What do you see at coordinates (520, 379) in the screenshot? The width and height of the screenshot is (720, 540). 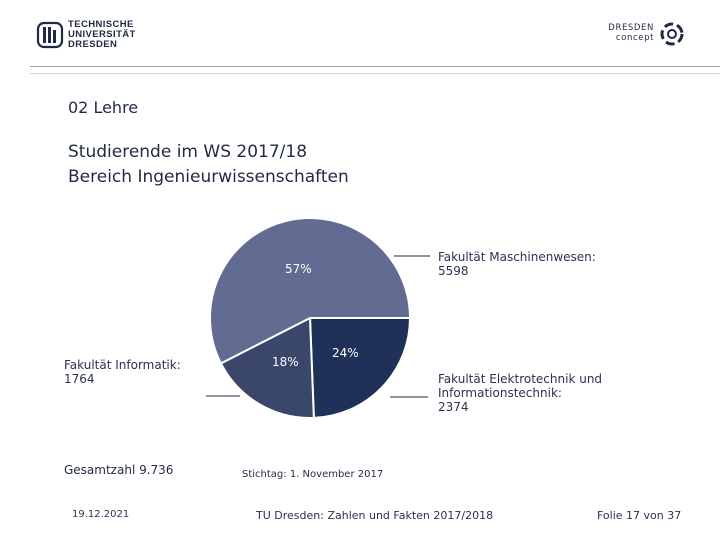 I see `legend-elektrotechnik-name-1: Fakultät Elektrotechnik und` at bounding box center [520, 379].